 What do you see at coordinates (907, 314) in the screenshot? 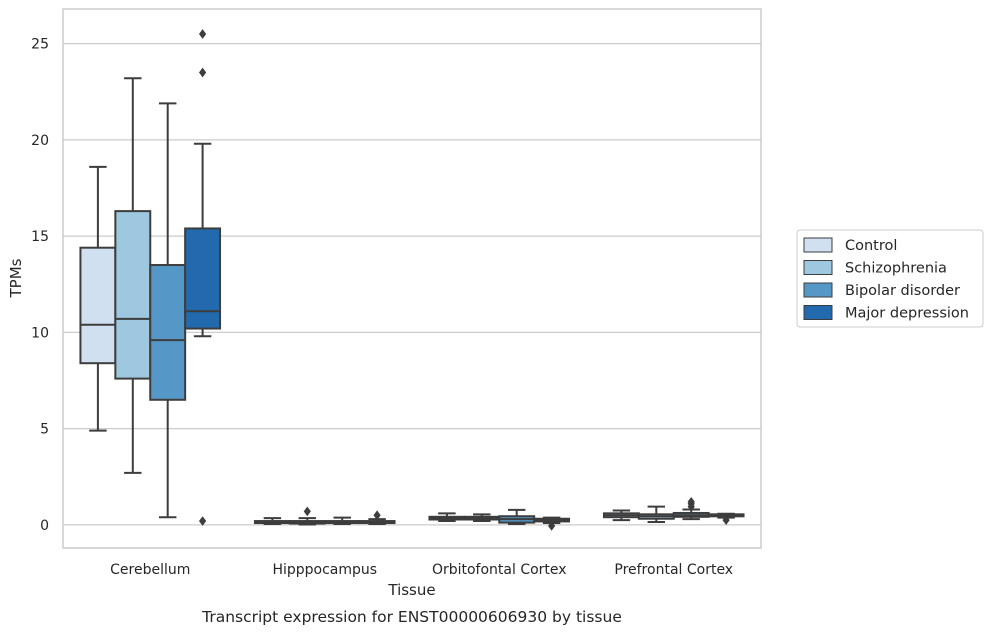
I see `legend-label: Major depression` at bounding box center [907, 314].